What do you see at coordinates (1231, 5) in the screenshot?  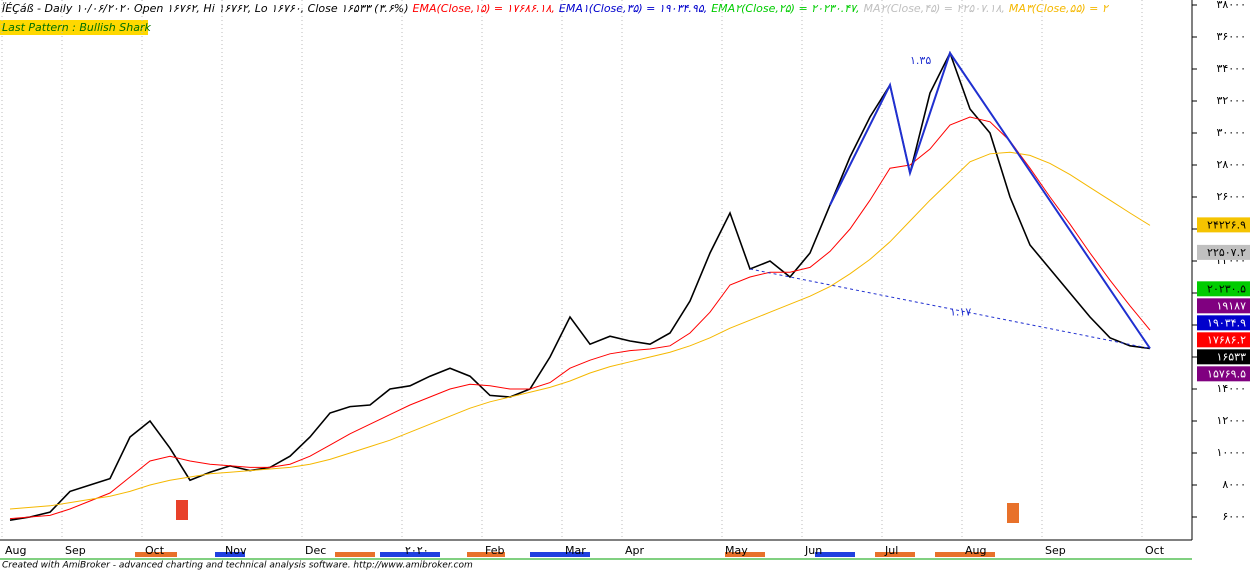 I see `y-tick-label: ۳۸۰۰۰` at bounding box center [1231, 5].